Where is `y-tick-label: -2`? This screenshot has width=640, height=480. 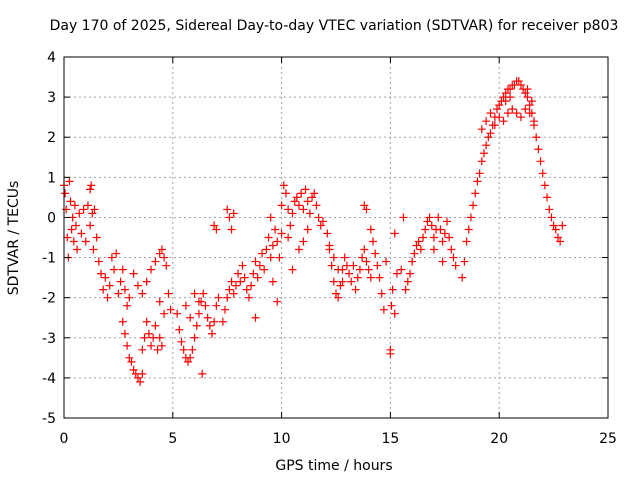
y-tick-label: -2 is located at coordinates (49, 299).